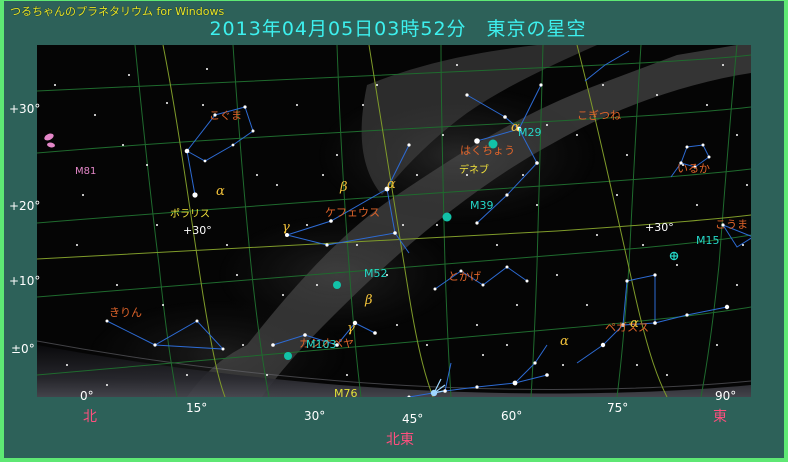 The width and height of the screenshot is (788, 462). Describe the element at coordinates (512, 416) in the screenshot. I see `azimuth-tick: 60°` at that location.